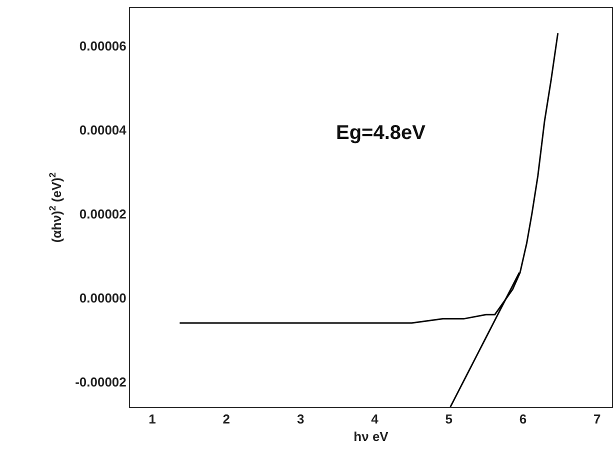 The image size is (616, 466). I want to click on x-tick-label: 1, so click(152, 419).